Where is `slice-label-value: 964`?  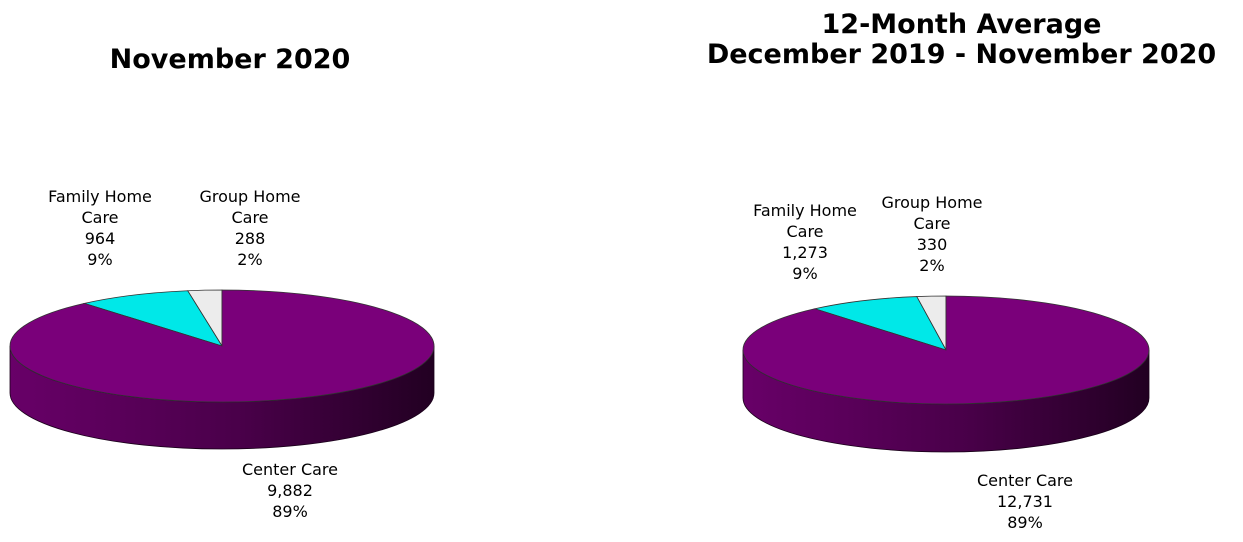 slice-label-value: 964 is located at coordinates (100, 238).